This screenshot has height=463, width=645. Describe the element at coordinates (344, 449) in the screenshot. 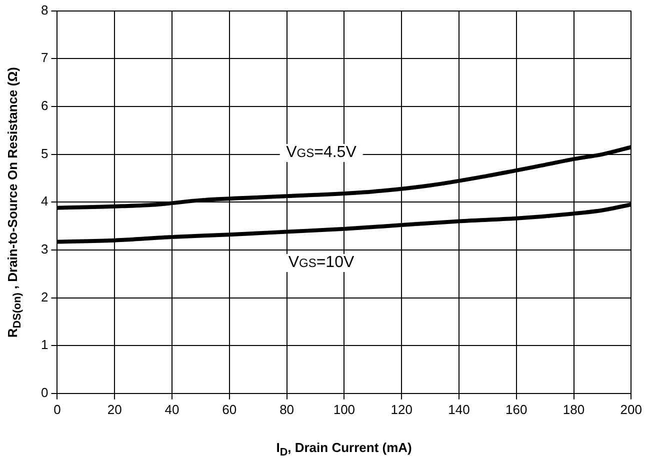

I see `x-axis-title: I$_{D}$, Drain Current (mA)` at that location.